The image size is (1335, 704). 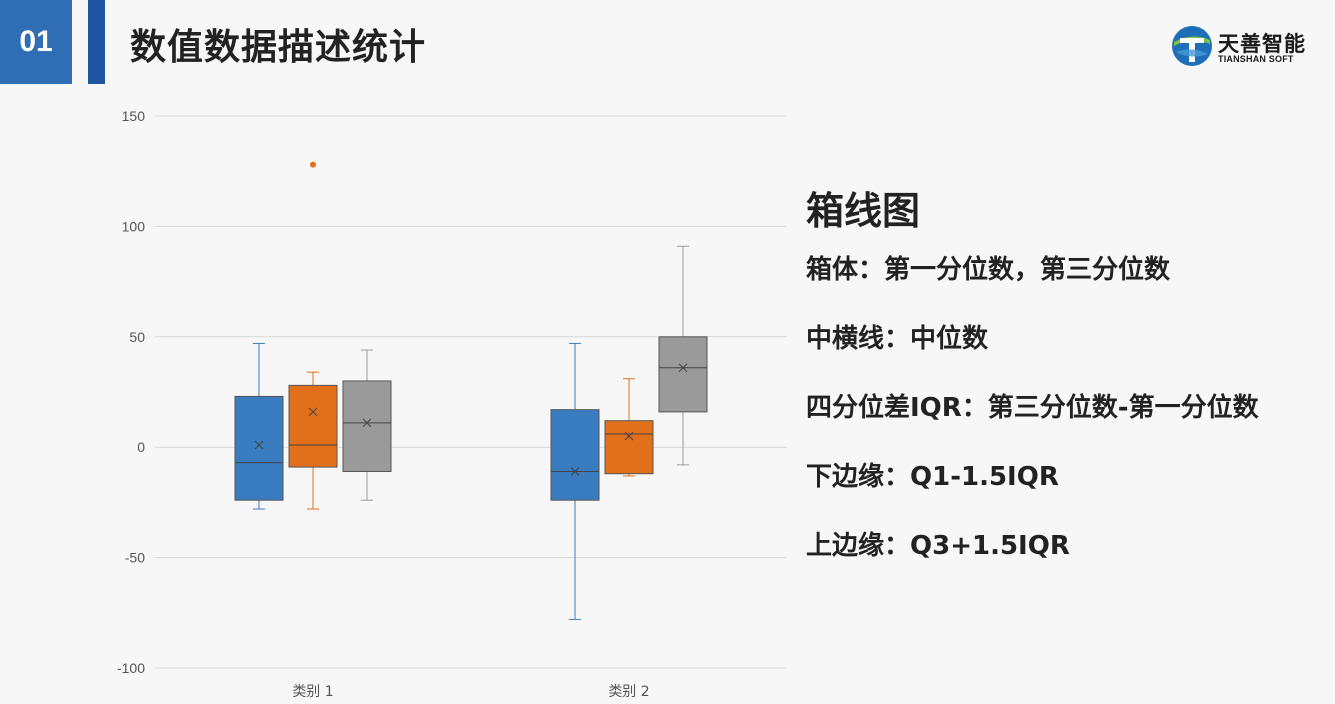 What do you see at coordinates (1066, 287) in the screenshot?
I see `definition-box-body: 箱体：第一分位数，第三分位数` at bounding box center [1066, 287].